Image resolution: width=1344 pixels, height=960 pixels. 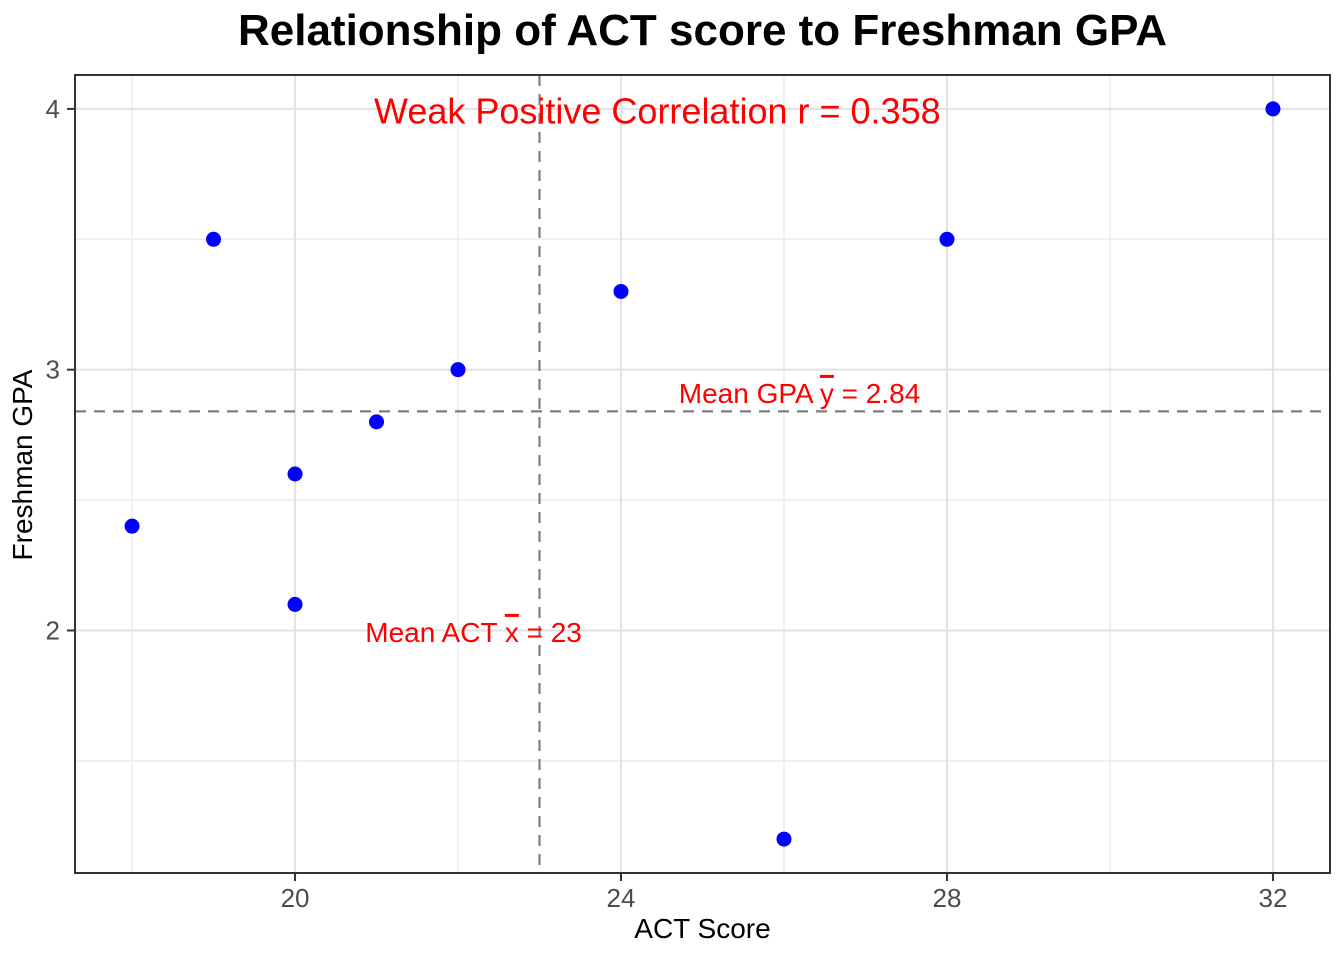 I want to click on annotation-text: = 23, so click(x=550, y=633).